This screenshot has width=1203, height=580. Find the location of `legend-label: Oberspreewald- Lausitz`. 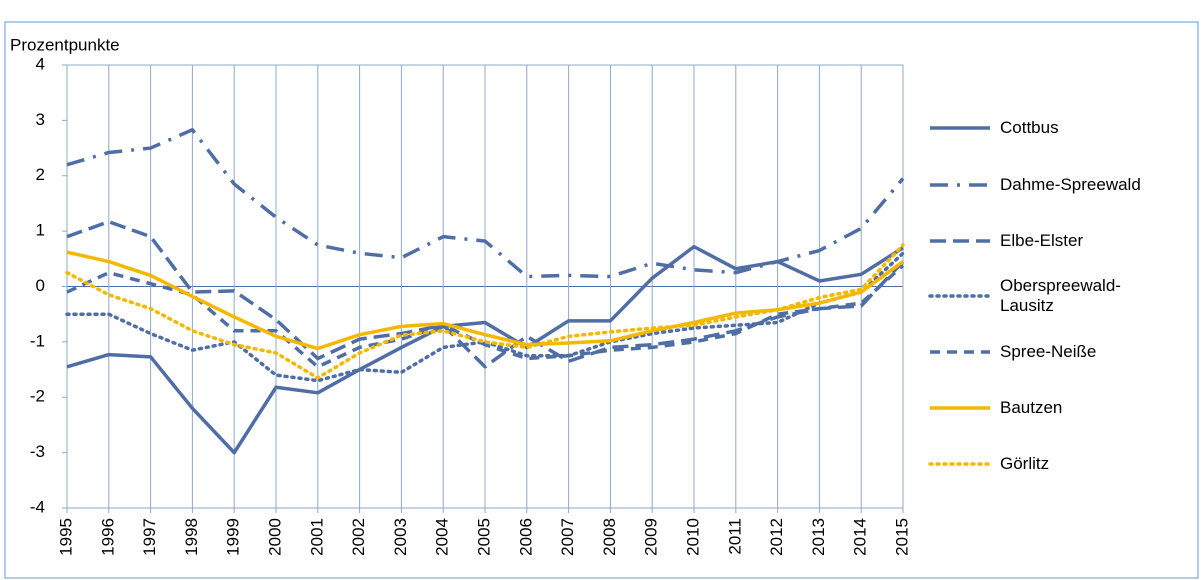

legend-label: Oberspreewald- Lausitz is located at coordinates (1060, 295).